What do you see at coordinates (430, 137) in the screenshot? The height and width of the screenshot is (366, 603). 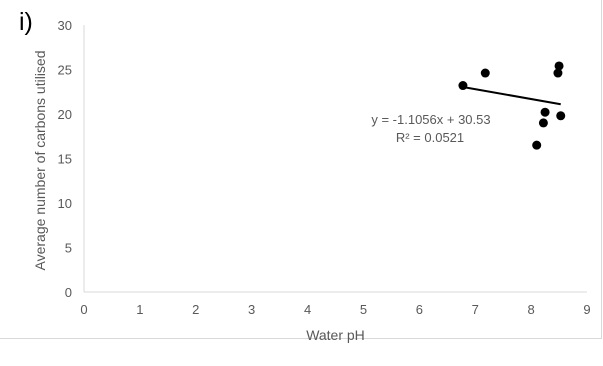 I see `trendline-r-squared: R² = 0.0521` at bounding box center [430, 137].